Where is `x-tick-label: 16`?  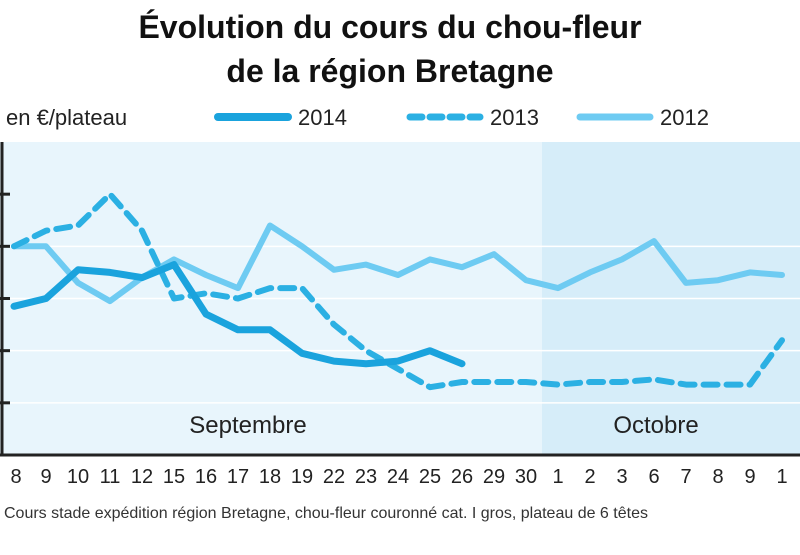 x-tick-label: 16 is located at coordinates (206, 477).